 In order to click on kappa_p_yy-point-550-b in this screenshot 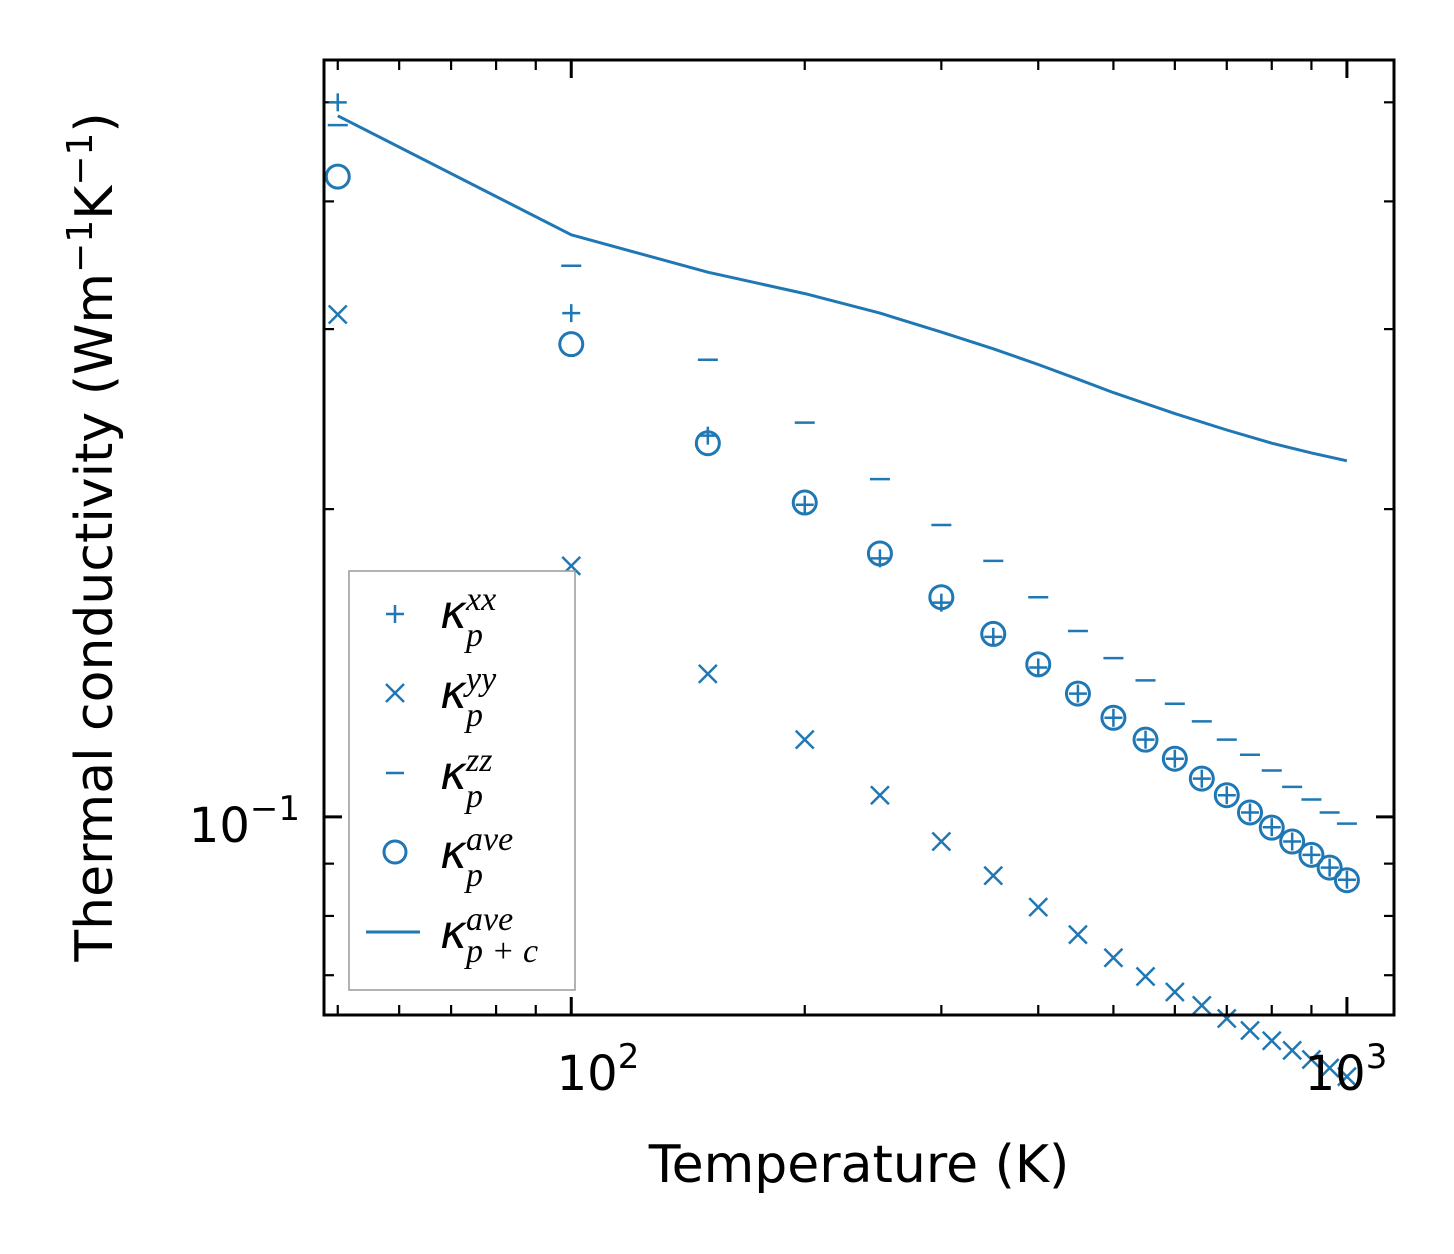, I will do `click(1145, 976)`.